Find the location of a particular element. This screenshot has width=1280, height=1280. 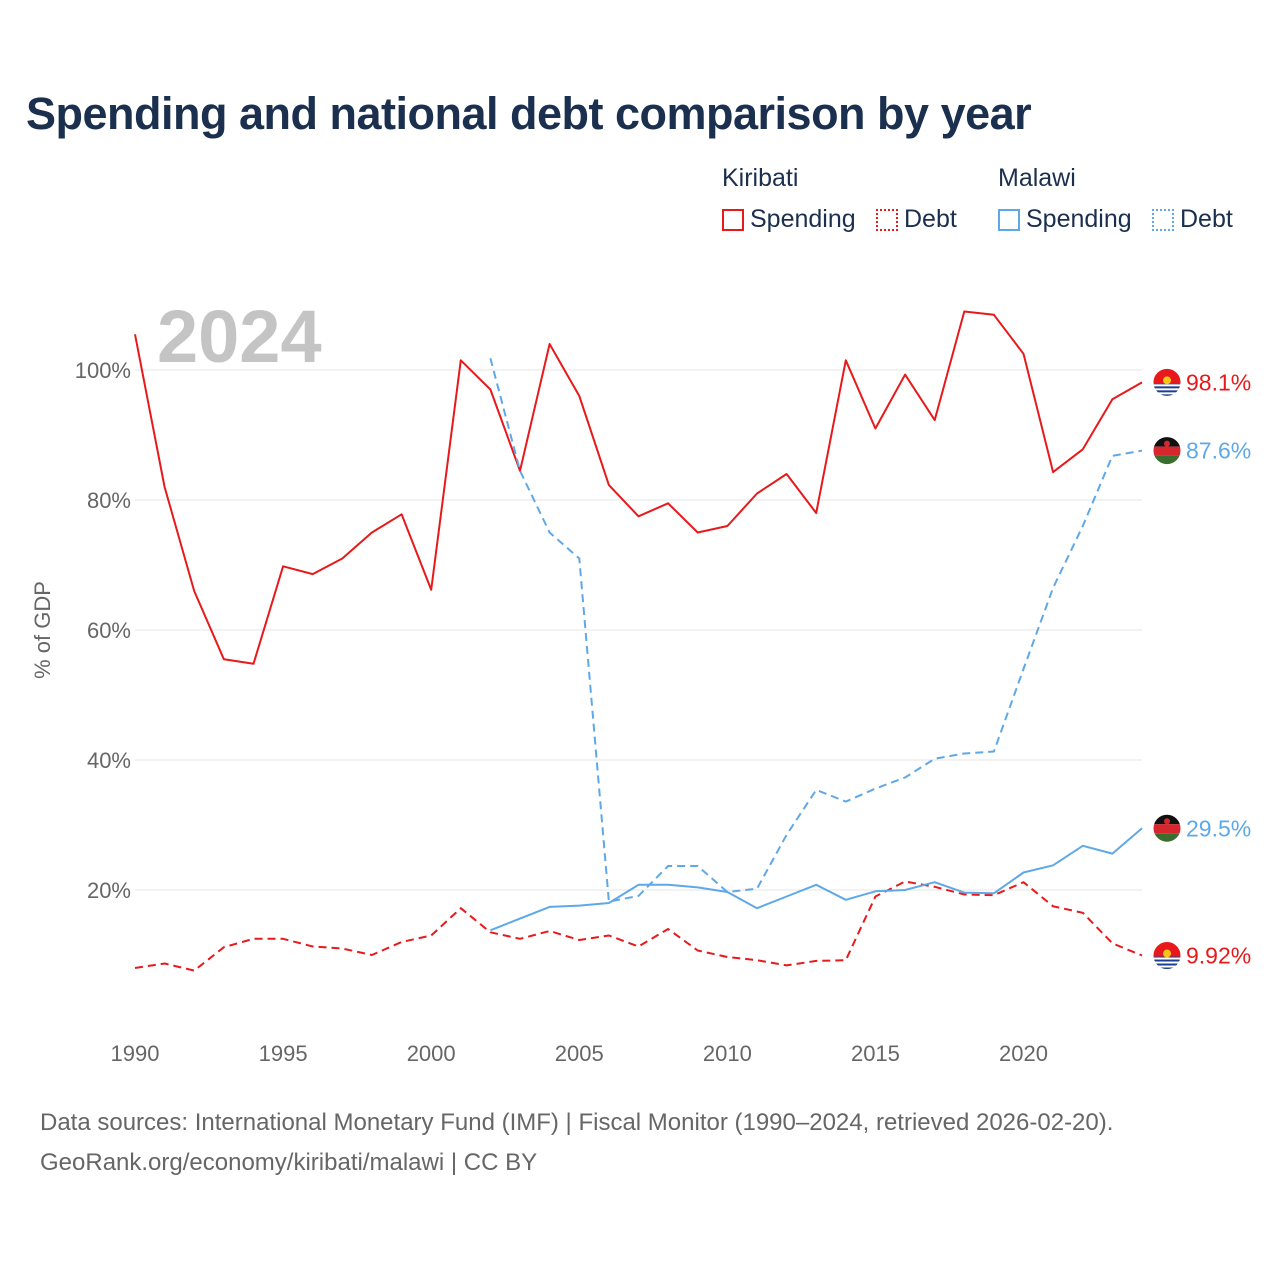

series-end-markers: 98.1% 9.92% 29.5% 87.6% is located at coordinates (1201, 669).